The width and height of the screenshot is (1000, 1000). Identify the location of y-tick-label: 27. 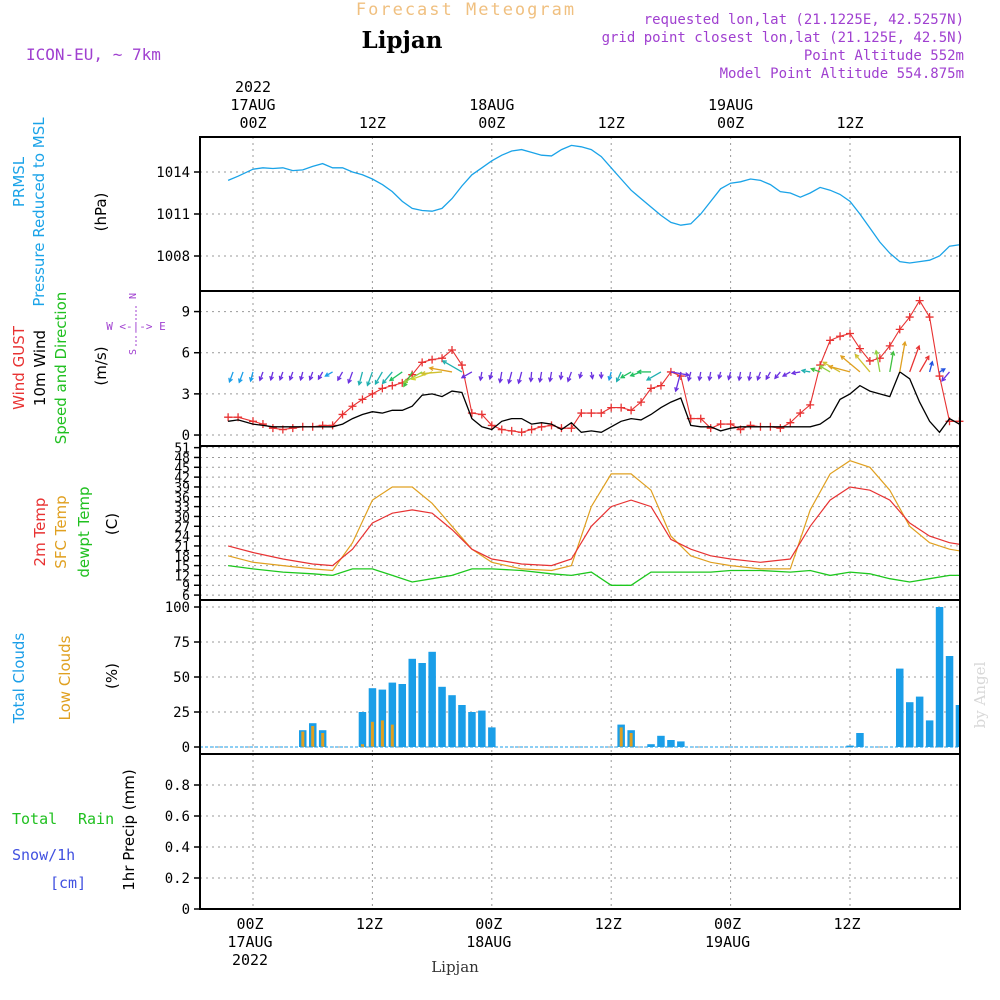
(182, 527).